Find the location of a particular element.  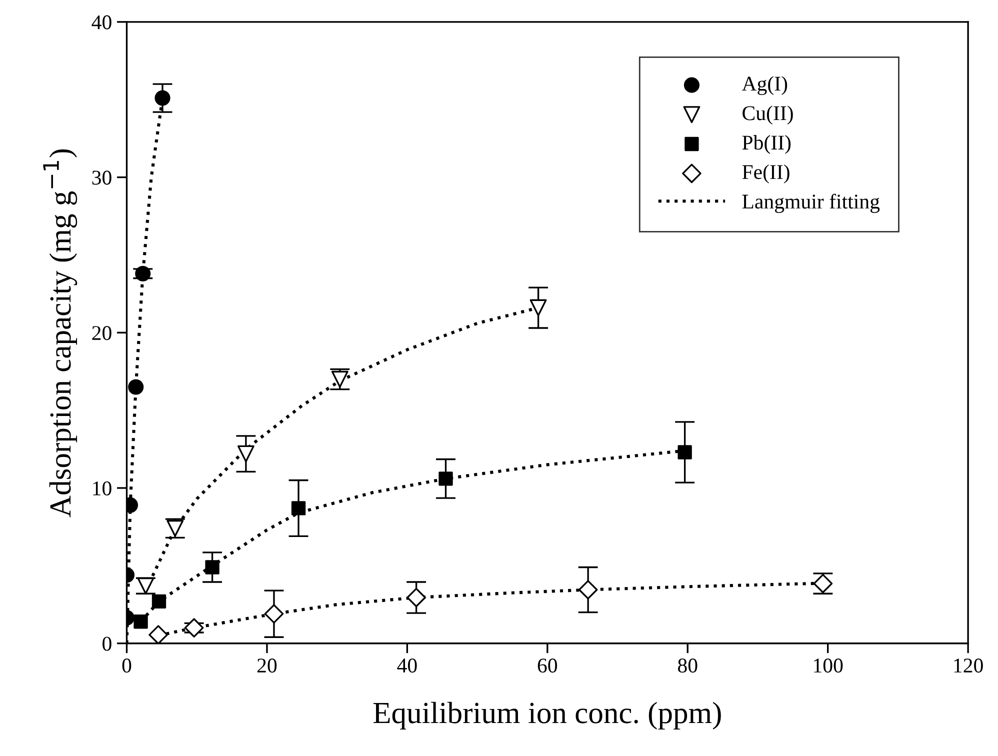

x-tick-label: 100 is located at coordinates (828, 665).